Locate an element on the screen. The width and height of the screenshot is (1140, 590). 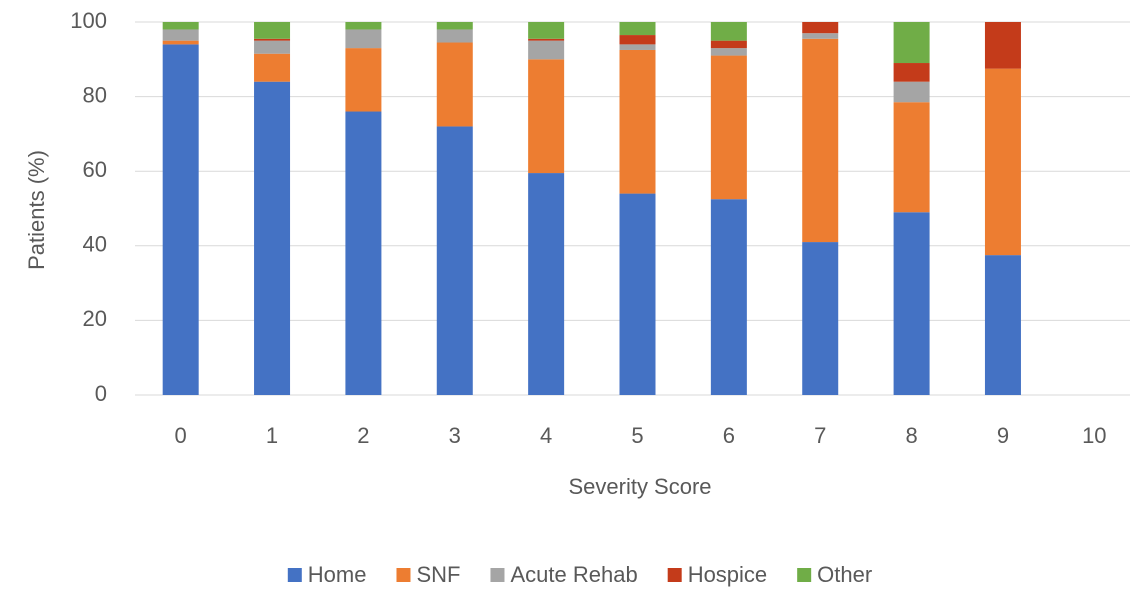
y-axis-title: Patients (%) is located at coordinates (36, 210).